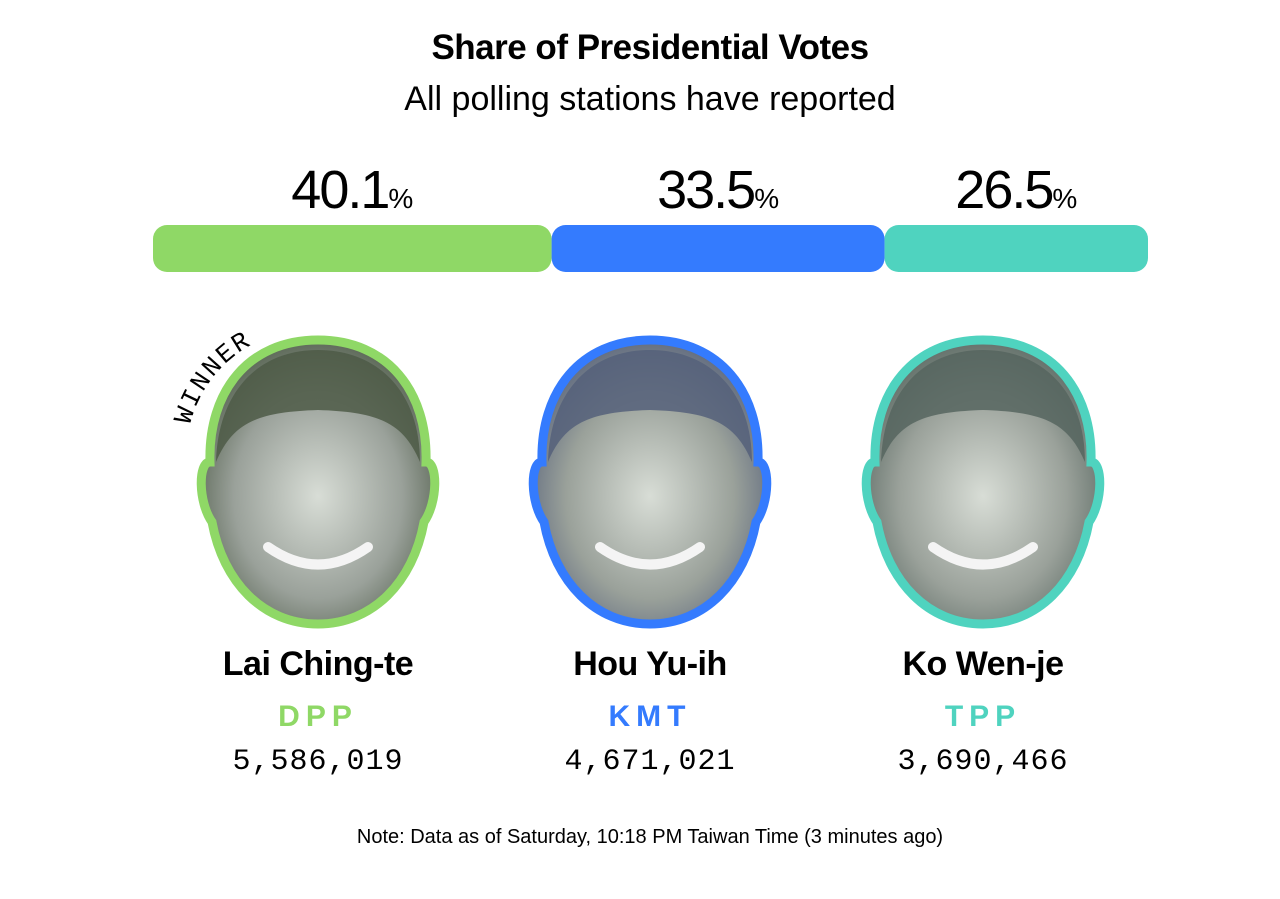 This screenshot has width=1280, height=899. I want to click on bar-segment-tpp, so click(1016, 248).